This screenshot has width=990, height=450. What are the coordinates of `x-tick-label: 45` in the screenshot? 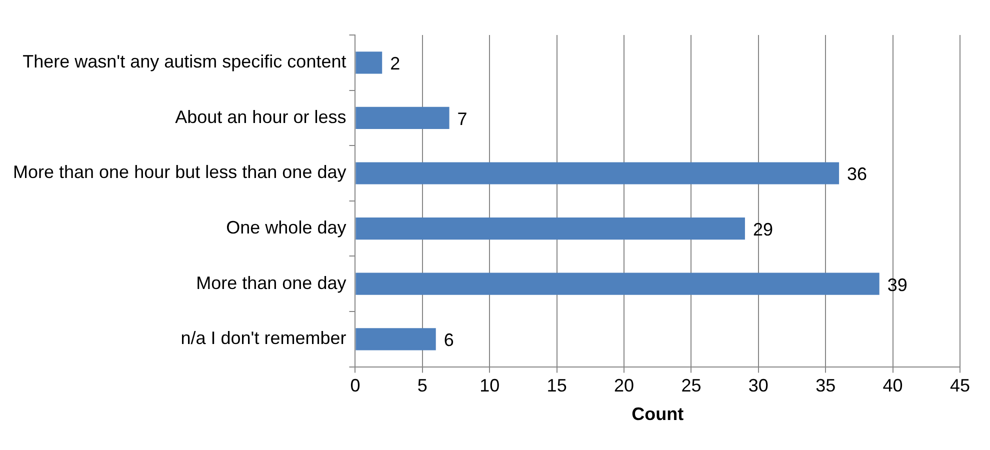 It's located at (960, 386).